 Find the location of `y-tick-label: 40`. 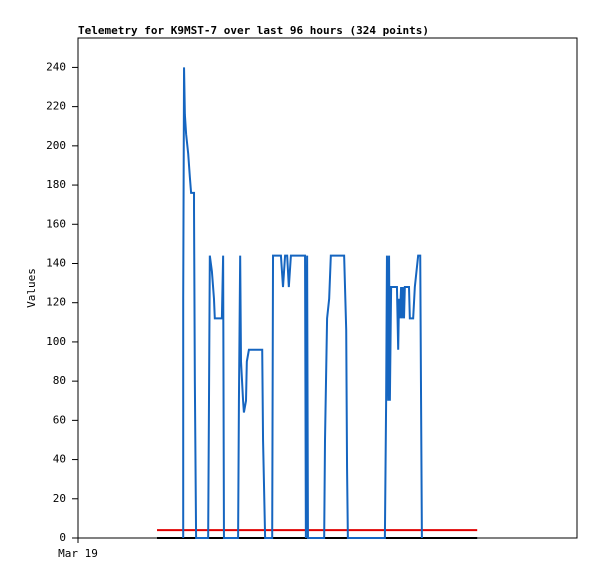

y-tick-label: 40 is located at coordinates (59, 459).